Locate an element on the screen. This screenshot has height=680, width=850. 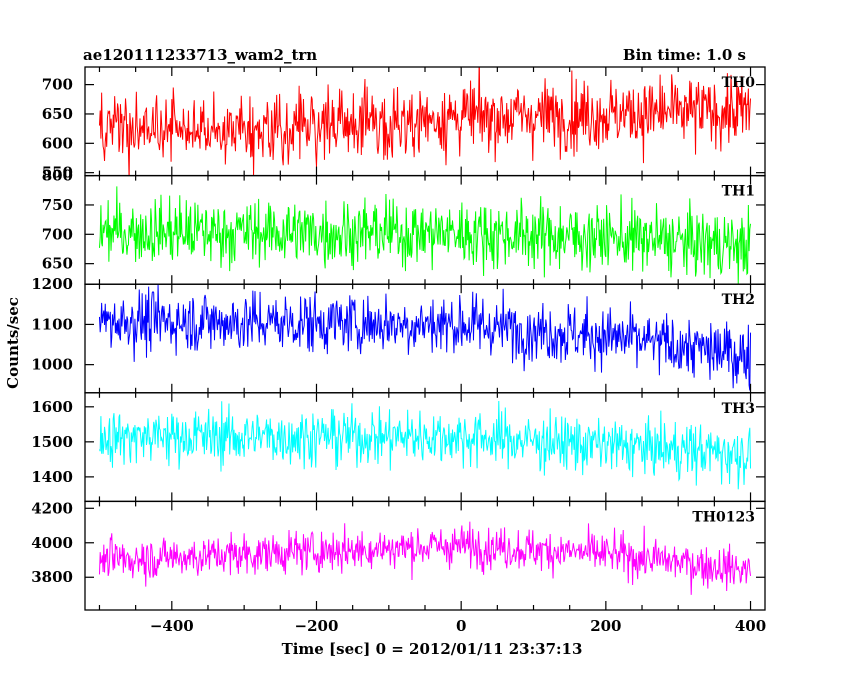
y-tick-label: 1400 is located at coordinates (52, 477).